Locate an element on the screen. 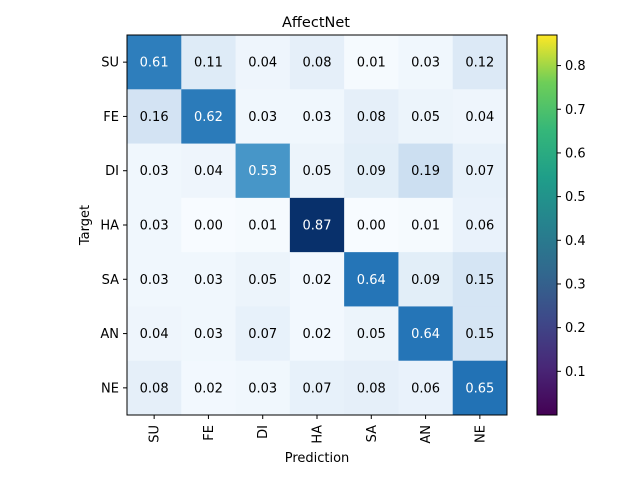  cell-value-label: 0.87 is located at coordinates (317, 226).